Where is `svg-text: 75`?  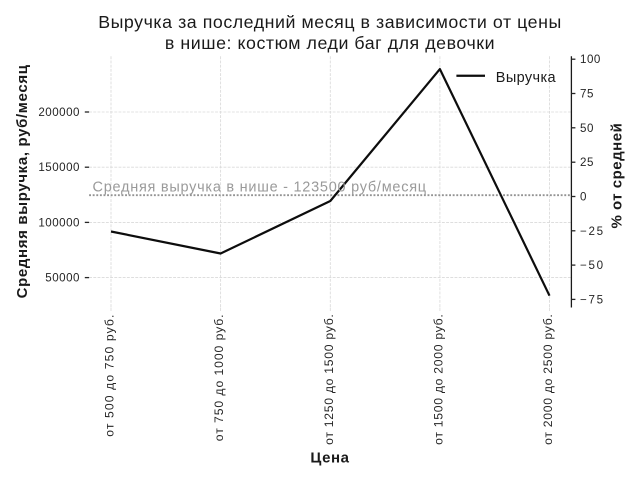 svg-text: 75 is located at coordinates (587, 94).